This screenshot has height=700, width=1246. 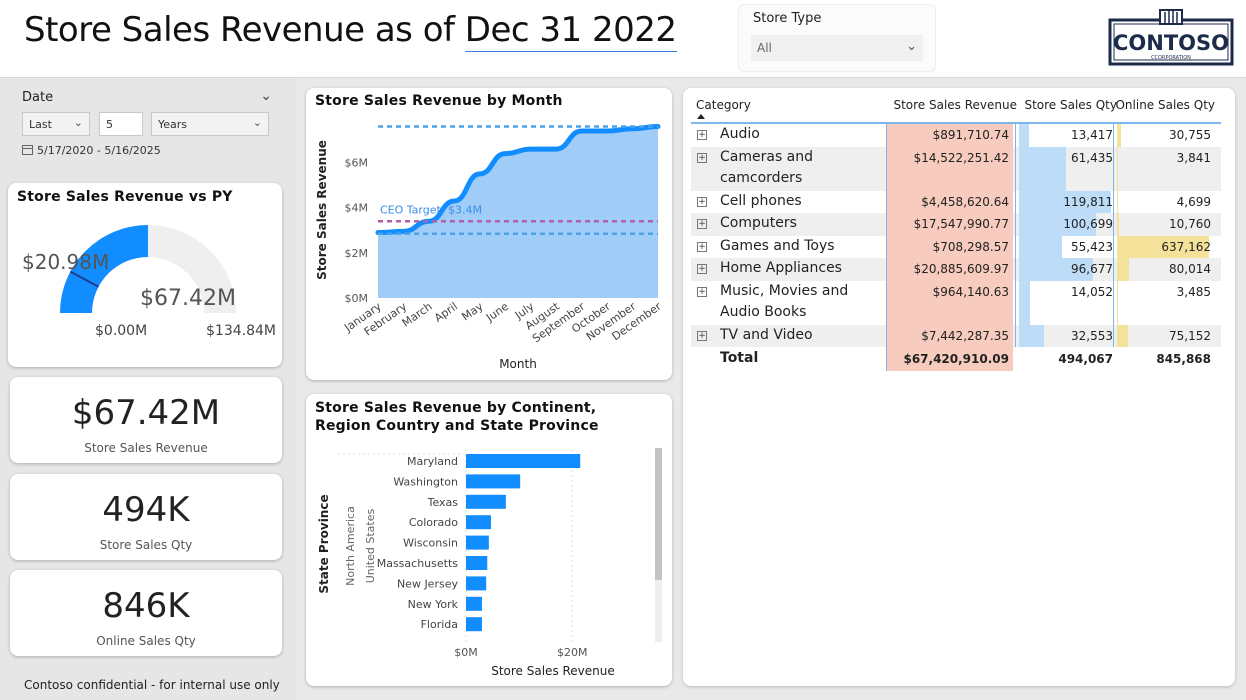 What do you see at coordinates (723, 105) in the screenshot?
I see `column-header: Category` at bounding box center [723, 105].